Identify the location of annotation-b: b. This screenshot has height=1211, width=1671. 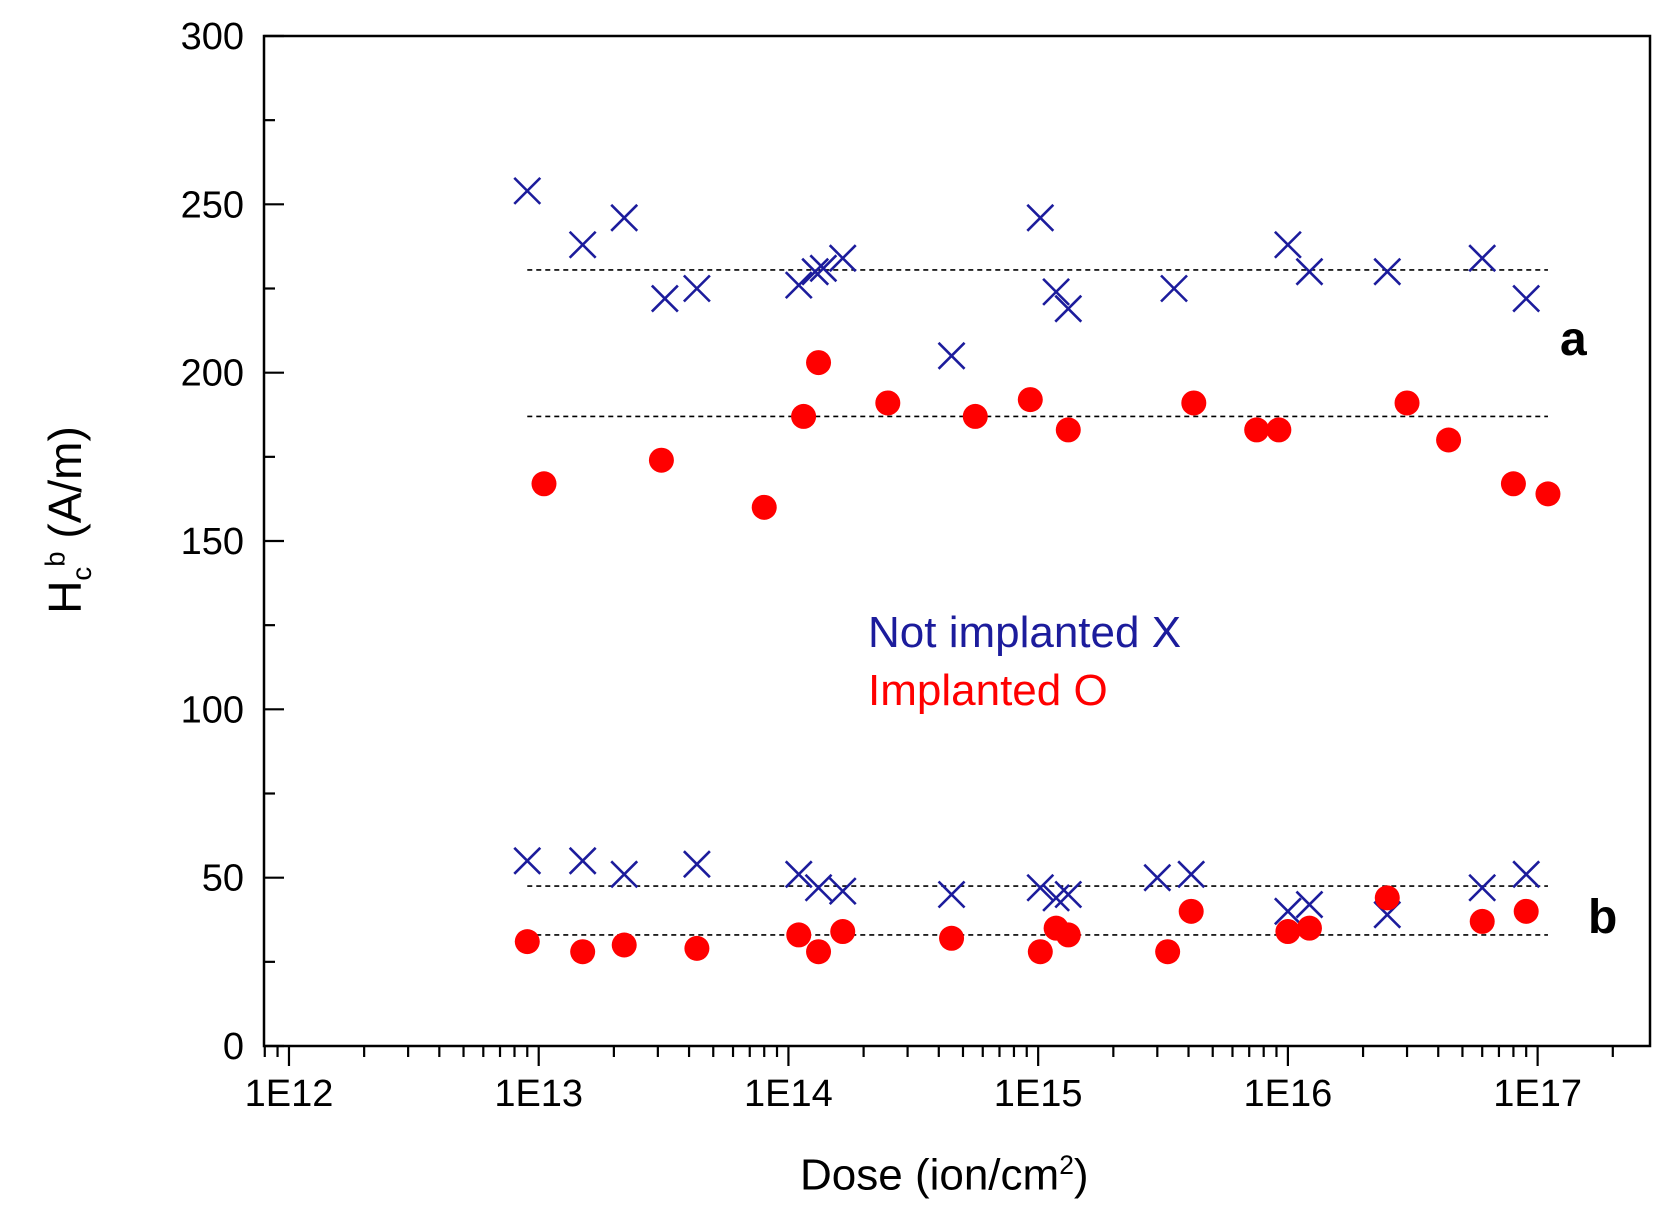
(1603, 917).